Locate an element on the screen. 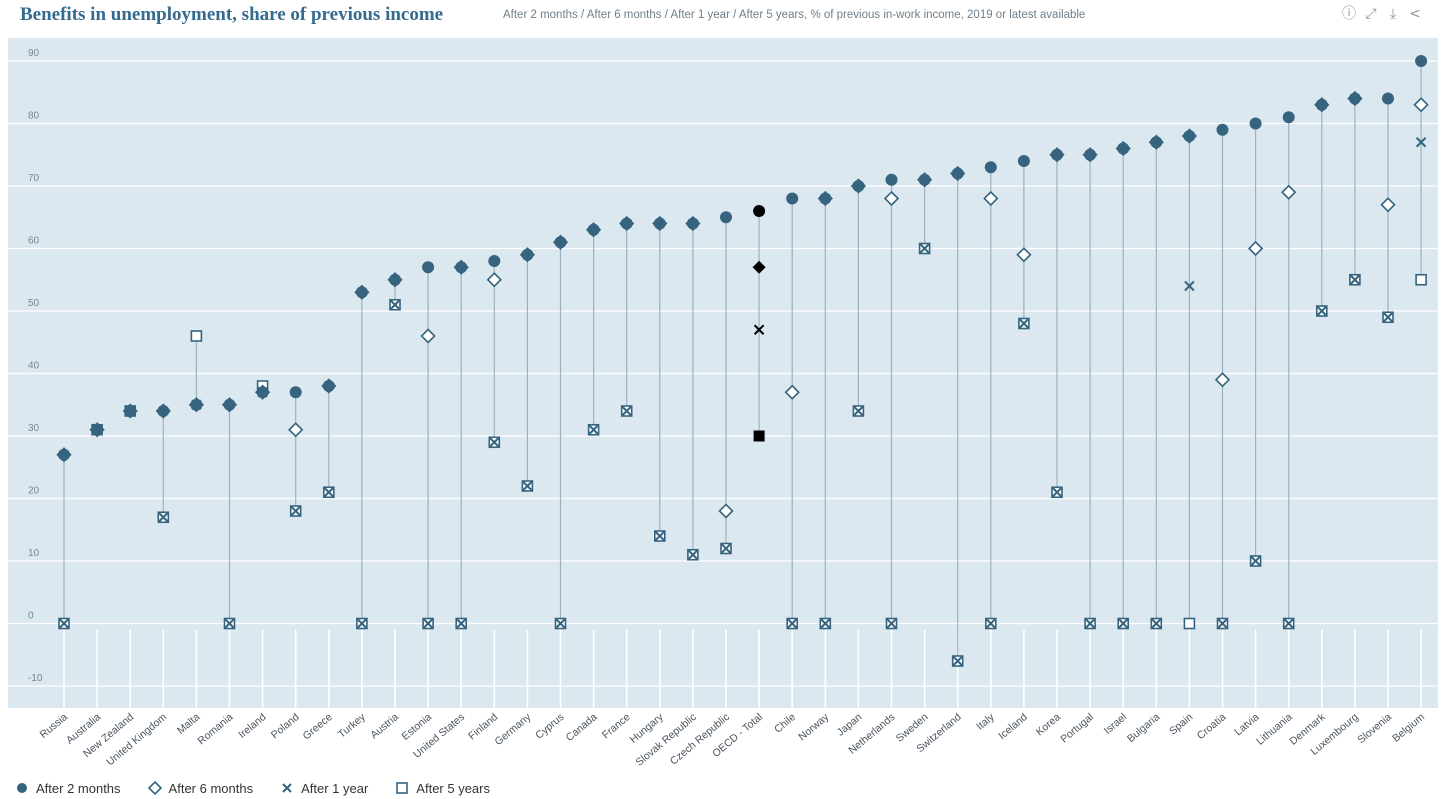 The image size is (1448, 799). legend-item-0: After 2 months is located at coordinates (67, 788).